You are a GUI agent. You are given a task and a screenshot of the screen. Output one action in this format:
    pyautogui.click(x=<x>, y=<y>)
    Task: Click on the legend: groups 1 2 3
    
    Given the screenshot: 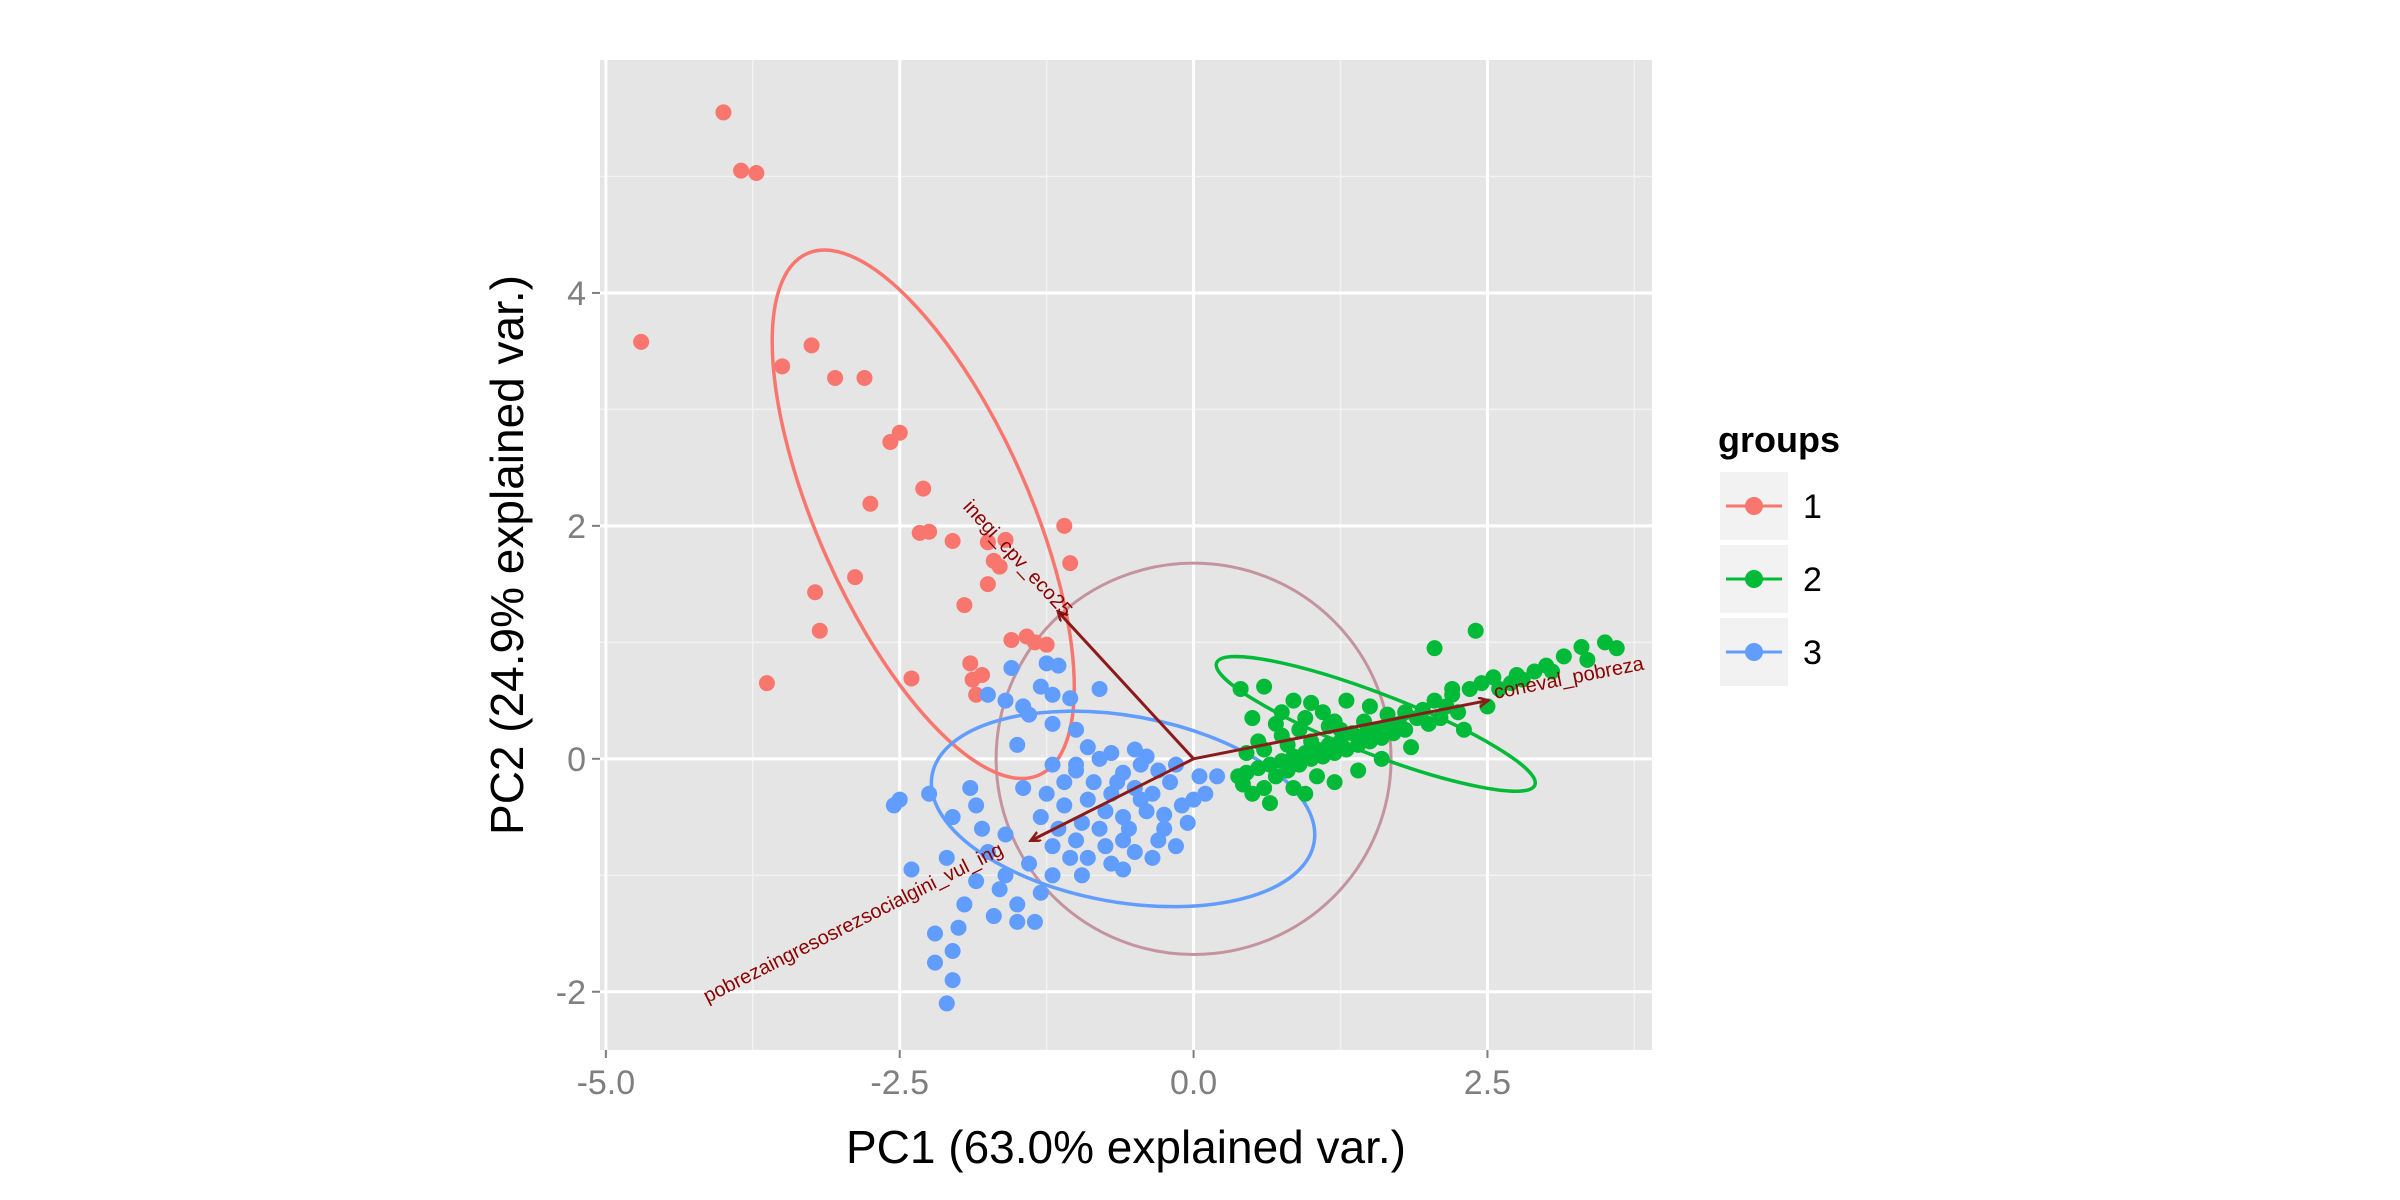 What is the action you would take?
    pyautogui.click(x=1779, y=552)
    